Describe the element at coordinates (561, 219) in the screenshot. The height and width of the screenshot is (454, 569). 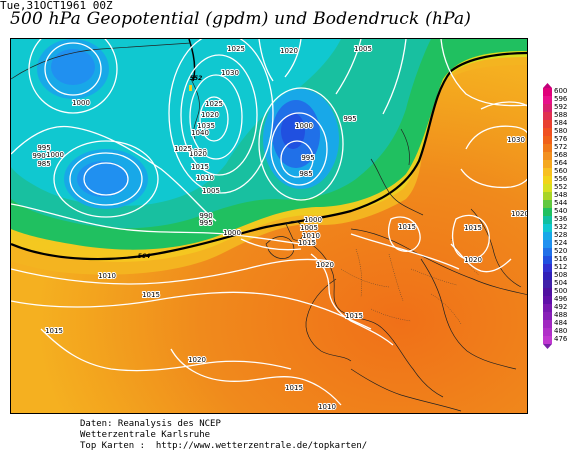
I see `legend-label: 536` at that location.